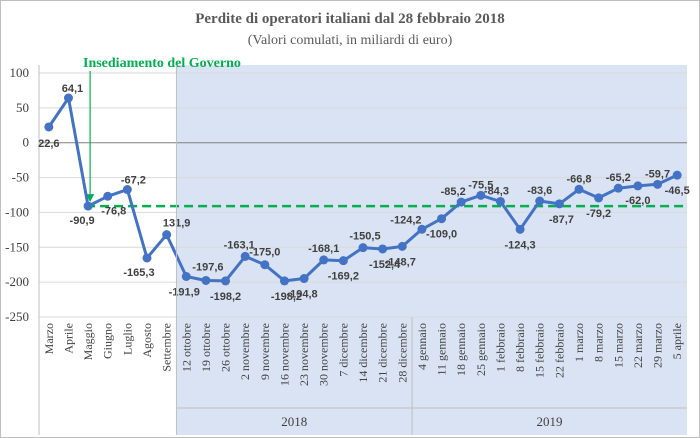 This screenshot has width=700, height=438. Describe the element at coordinates (453, 192) in the screenshot. I see `data-label: -85,2` at that location.